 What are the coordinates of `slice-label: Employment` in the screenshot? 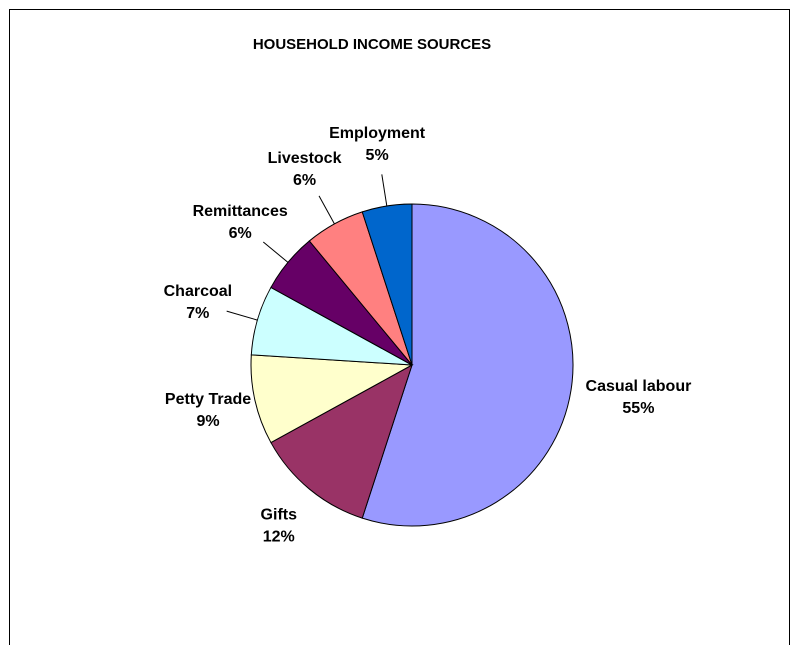 It's located at (377, 133).